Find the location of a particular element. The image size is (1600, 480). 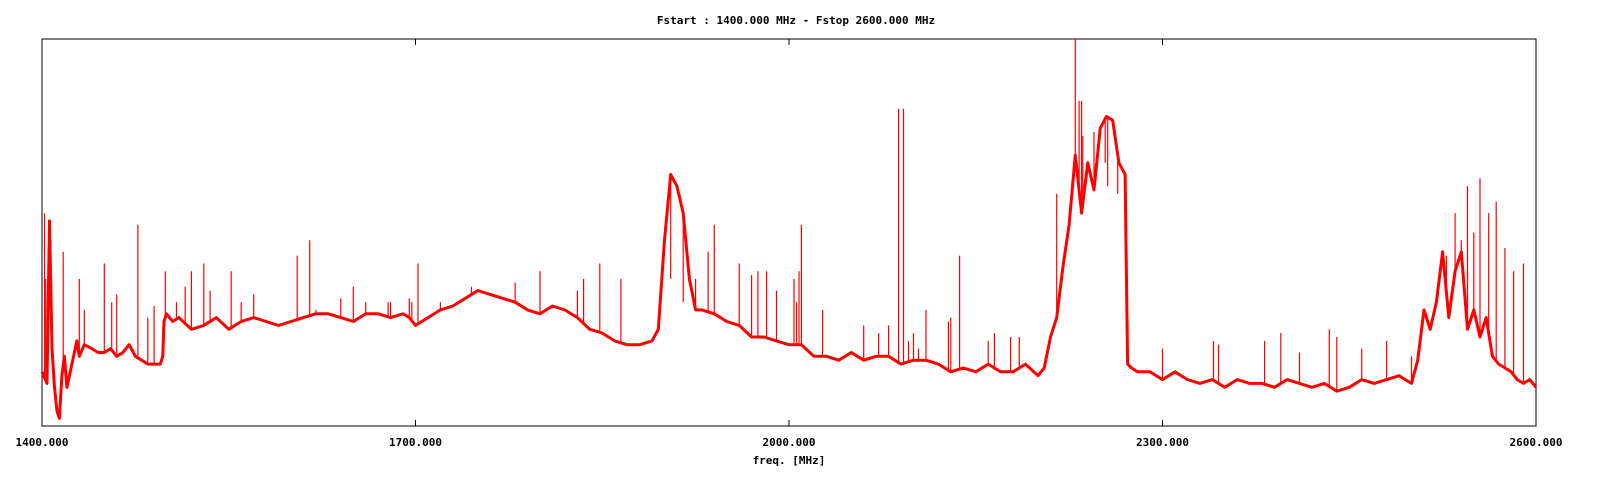

x-tick-label: 1700.000 is located at coordinates (415, 442).